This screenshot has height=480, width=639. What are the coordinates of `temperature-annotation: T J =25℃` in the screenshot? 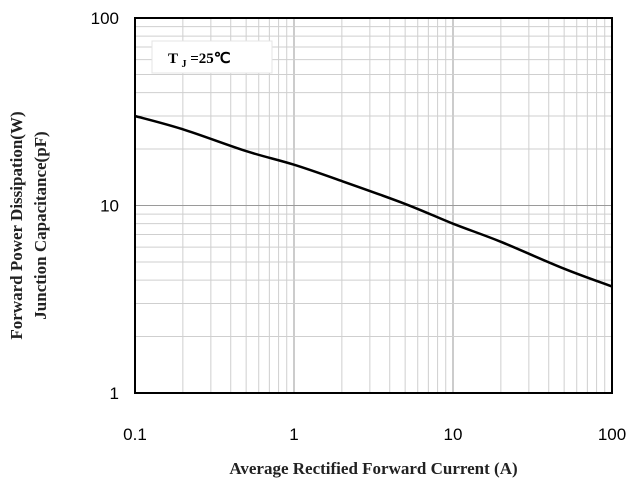 It's located at (212, 57).